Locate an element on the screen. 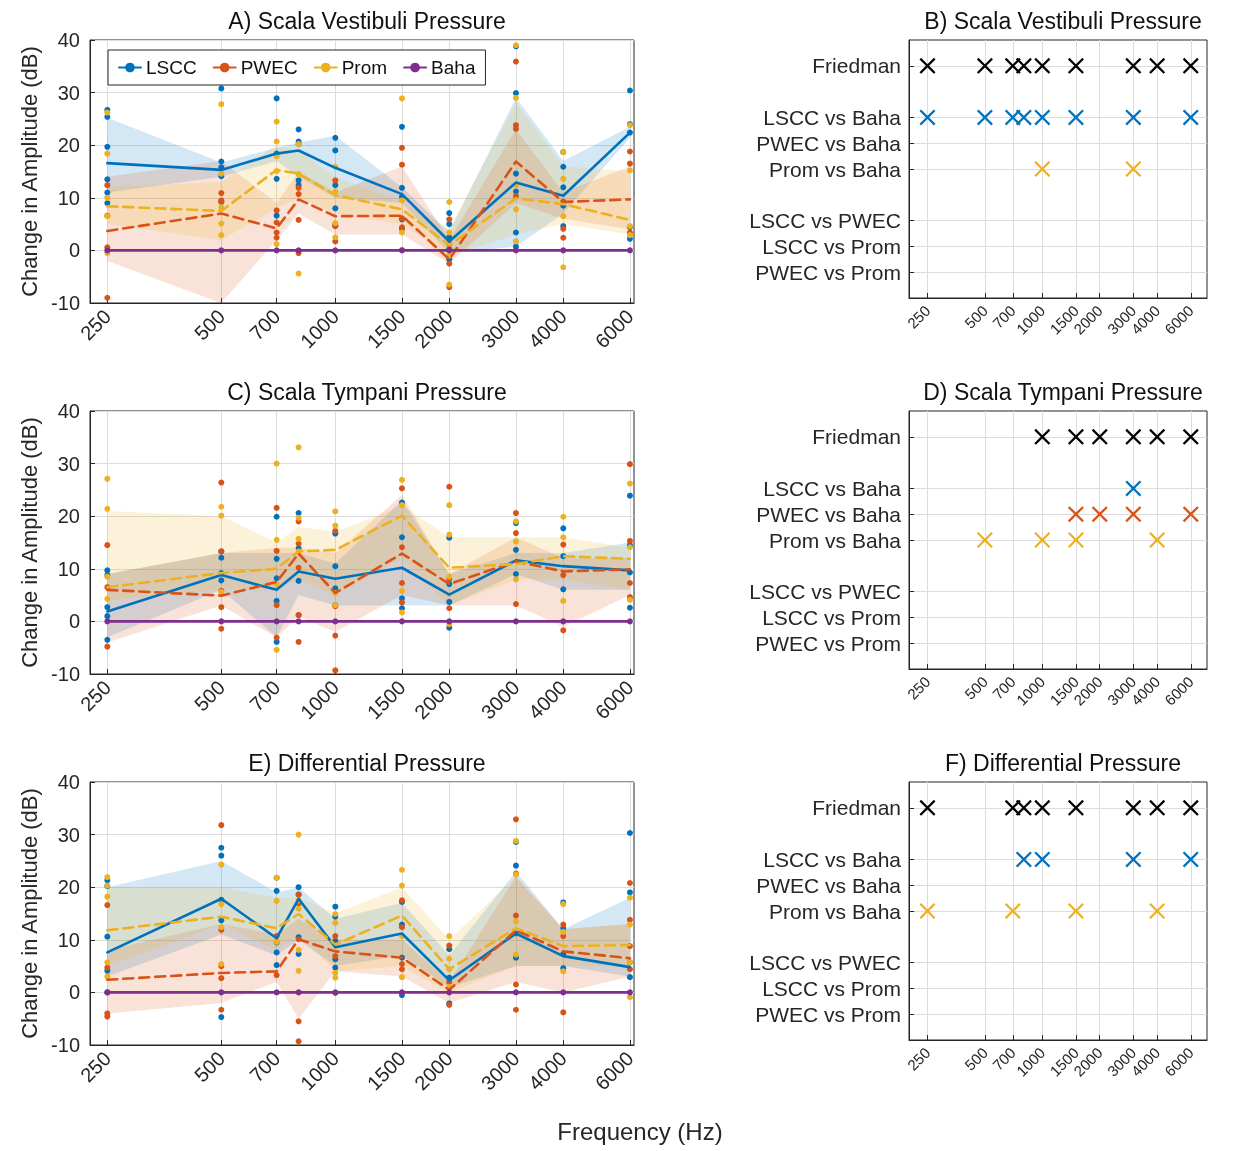 Image resolution: width=1241 pixels, height=1151 pixels. chart-title: A) Scala Vestibuli Pressure is located at coordinates (367, 20).